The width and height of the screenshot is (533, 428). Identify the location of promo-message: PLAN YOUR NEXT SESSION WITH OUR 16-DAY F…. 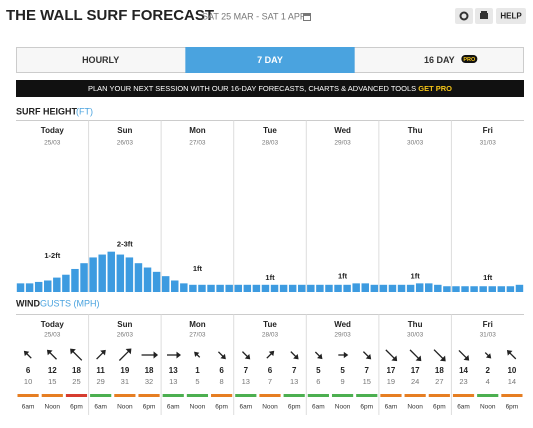
(252, 88).